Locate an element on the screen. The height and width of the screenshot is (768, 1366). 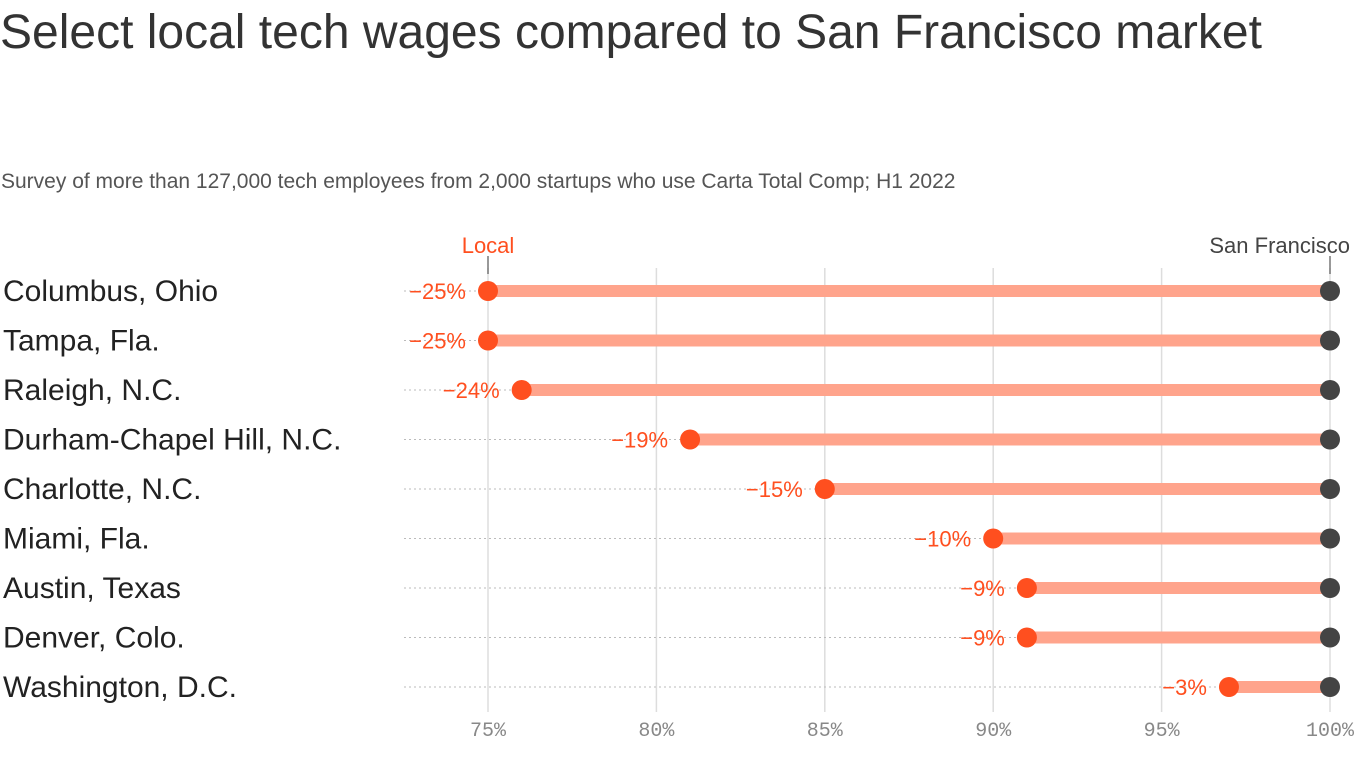
category-label: Miami, Fla. is located at coordinates (76, 539).